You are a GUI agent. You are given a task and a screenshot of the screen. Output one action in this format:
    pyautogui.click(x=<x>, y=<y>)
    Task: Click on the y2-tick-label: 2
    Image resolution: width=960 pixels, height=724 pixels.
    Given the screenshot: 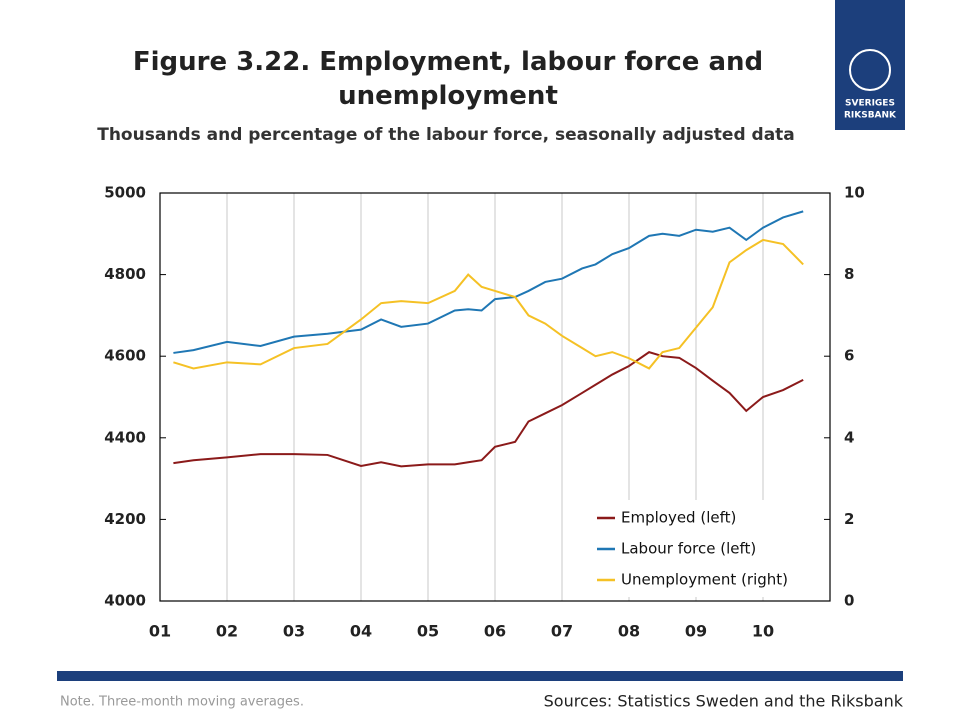 What is the action you would take?
    pyautogui.click(x=849, y=519)
    